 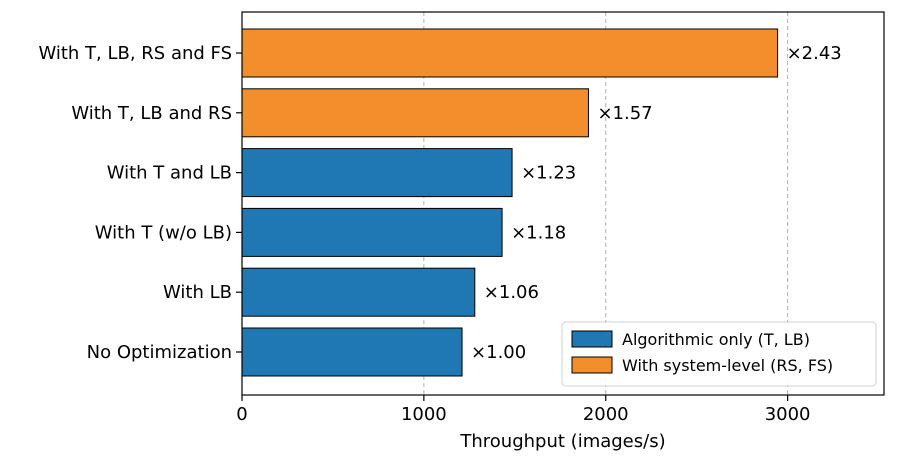 I want to click on y-tick-label: With LB, so click(x=197, y=292).